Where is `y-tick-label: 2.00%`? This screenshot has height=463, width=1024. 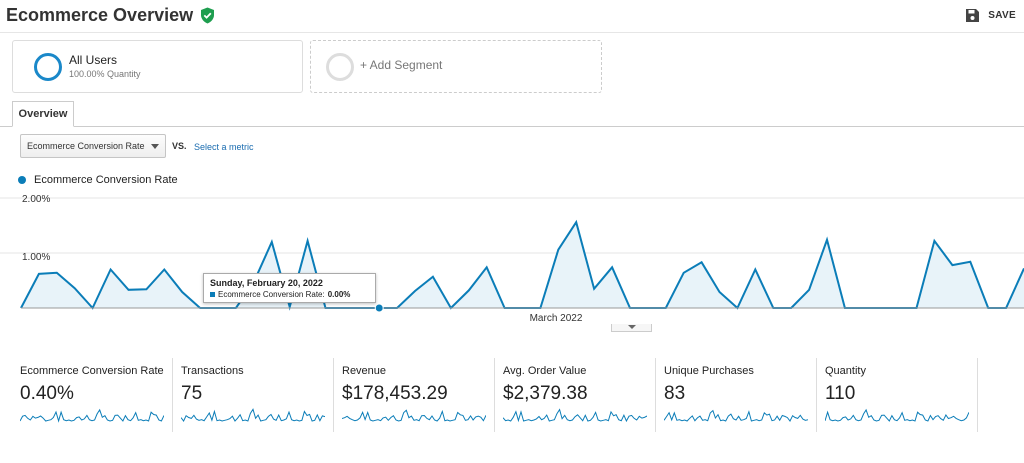 y-tick-label: 2.00% is located at coordinates (36, 199).